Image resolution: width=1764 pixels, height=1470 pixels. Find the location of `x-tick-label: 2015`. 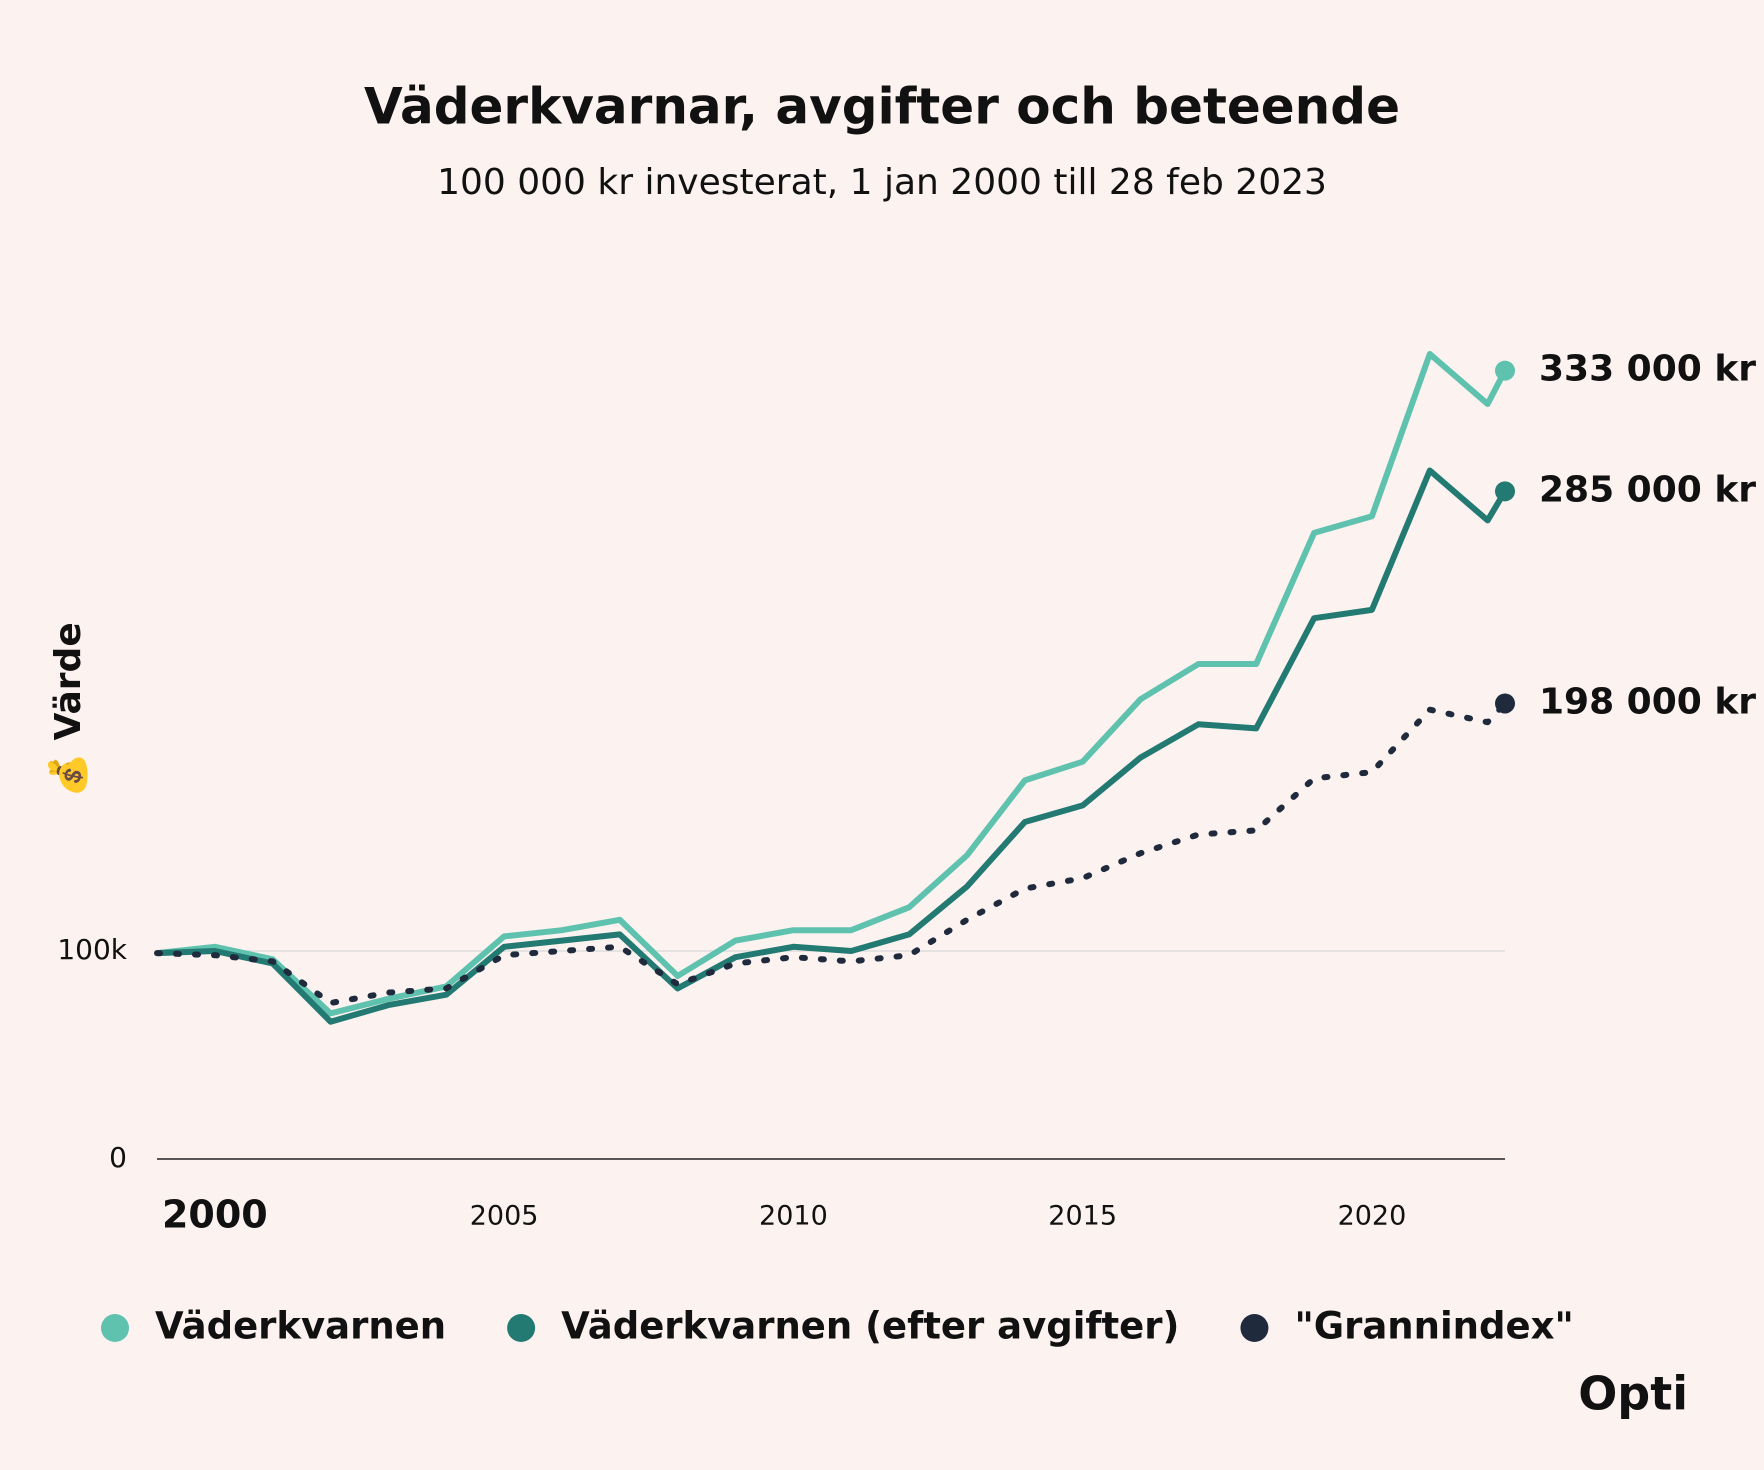

x-tick-label: 2015 is located at coordinates (1082, 1216).